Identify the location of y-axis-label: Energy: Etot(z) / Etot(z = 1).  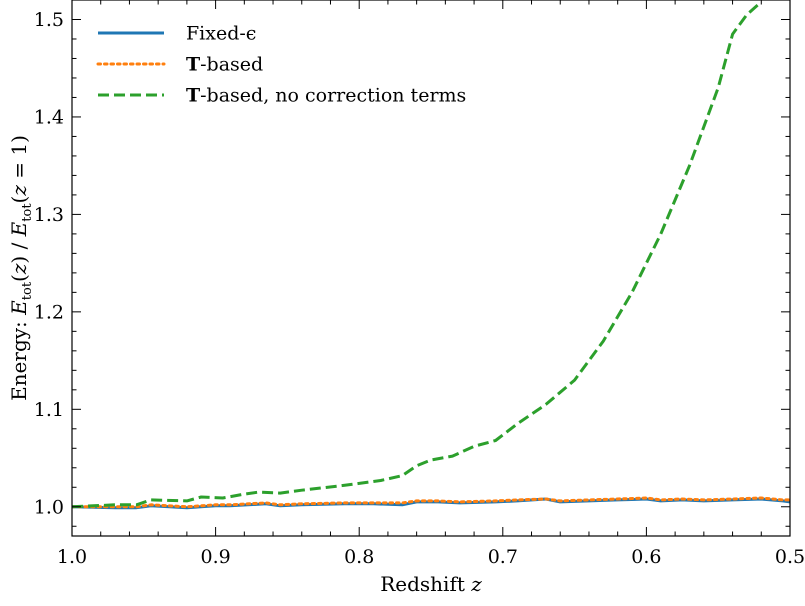
(21, 268).